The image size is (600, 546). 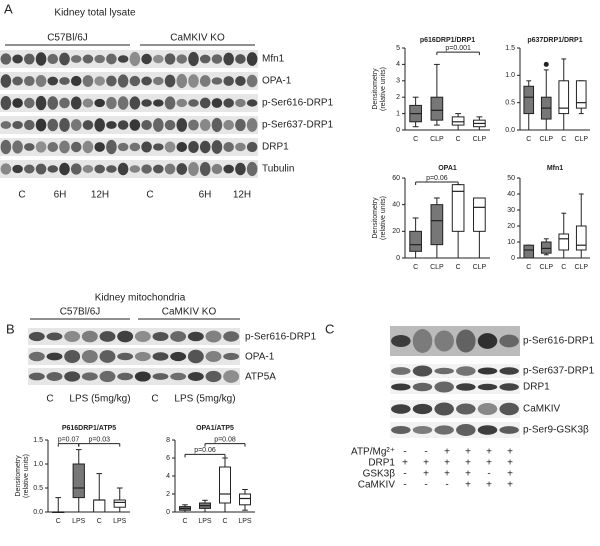 What do you see at coordinates (79, 521) in the screenshot?
I see `x-tick-label: LPS` at bounding box center [79, 521].